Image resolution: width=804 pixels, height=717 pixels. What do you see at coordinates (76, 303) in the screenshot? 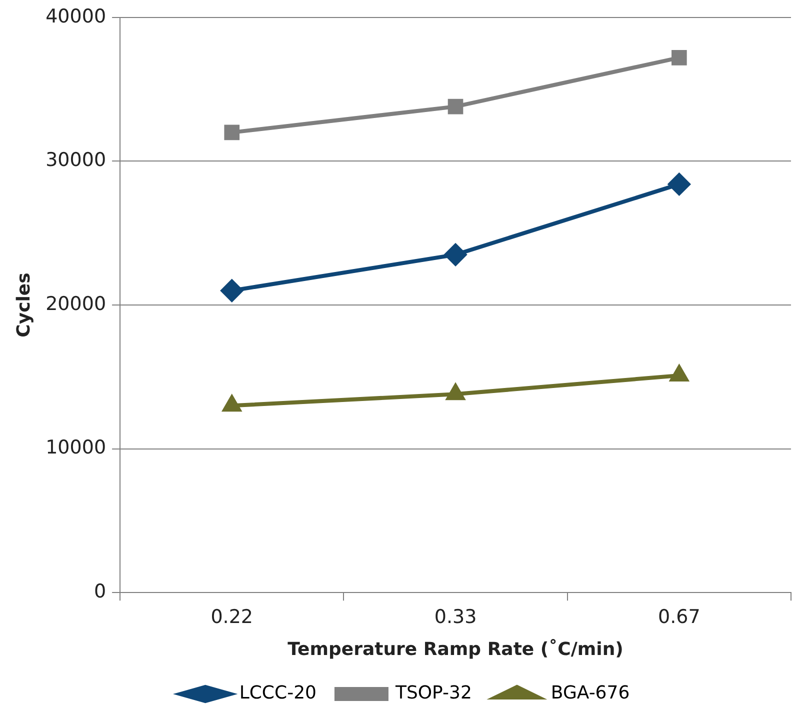
I see `y-tick-label: 20000` at bounding box center [76, 303].